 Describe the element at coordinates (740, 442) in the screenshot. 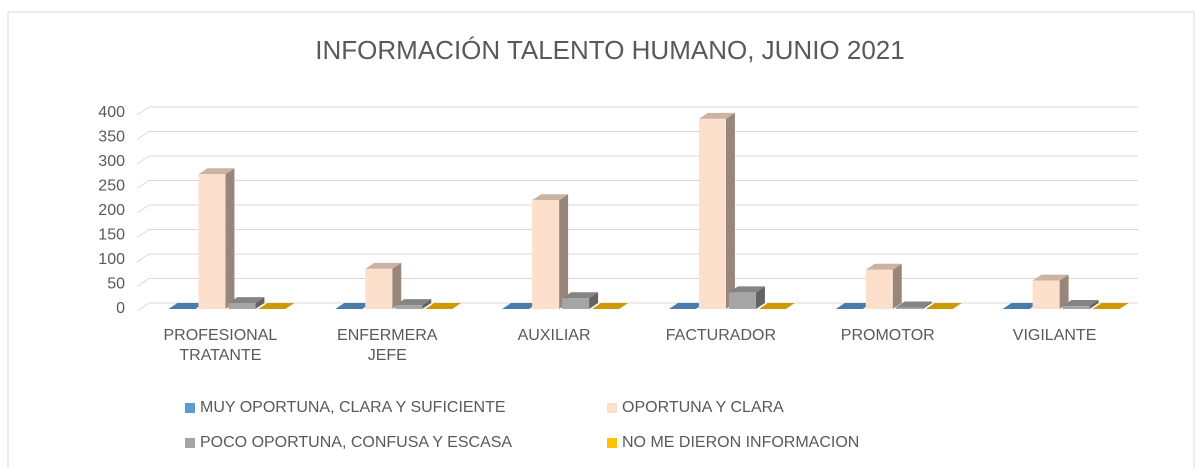

I see `legend-label: NO ME DIERON INFORMACION` at that location.